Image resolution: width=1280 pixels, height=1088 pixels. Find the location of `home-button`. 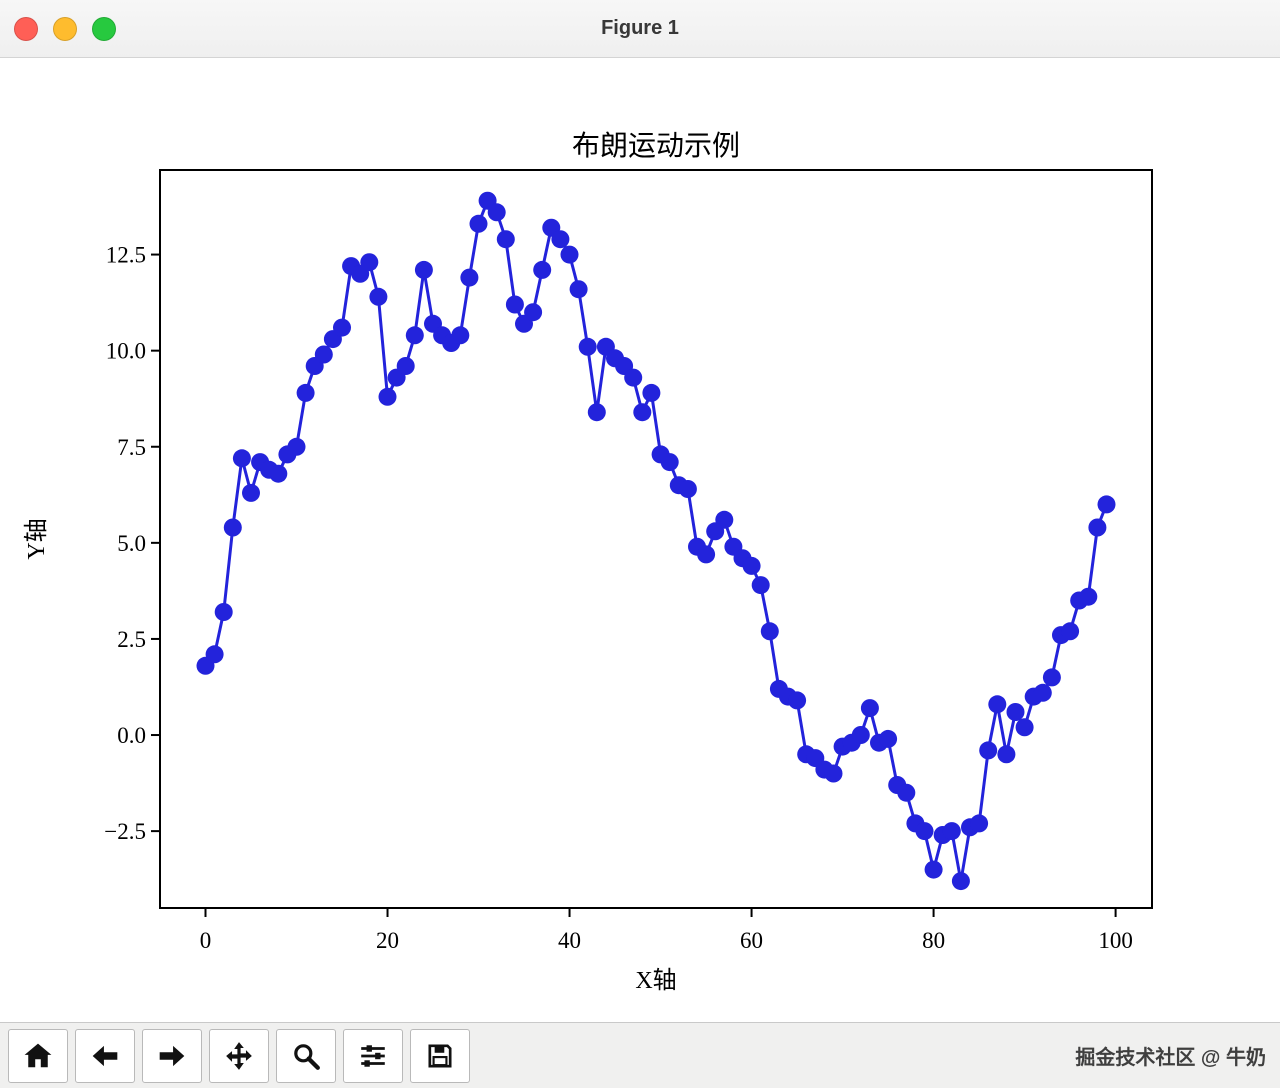

home-button is located at coordinates (38, 1055).